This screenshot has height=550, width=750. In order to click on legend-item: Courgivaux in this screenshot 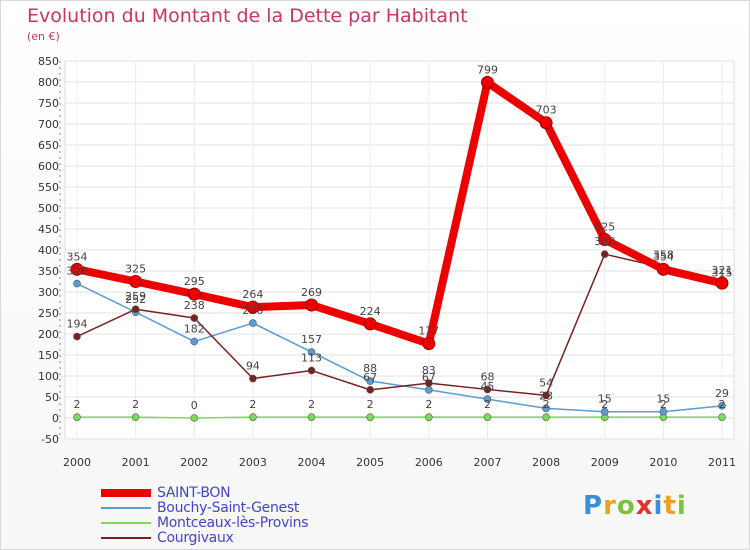, I will do `click(204, 537)`.